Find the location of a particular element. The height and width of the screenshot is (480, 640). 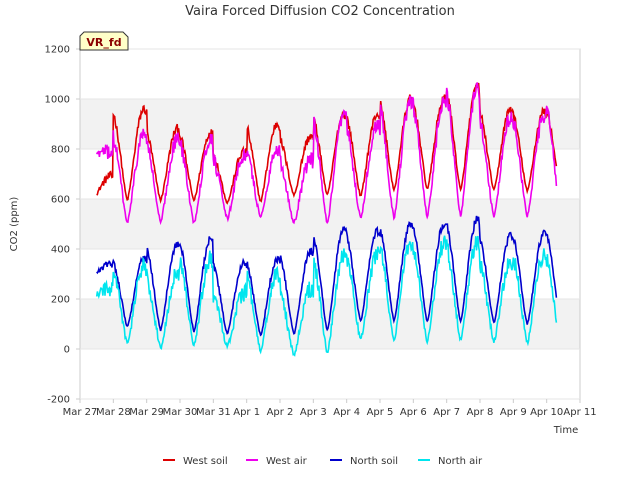

x-tick-label: Apr 9 is located at coordinates (513, 412).